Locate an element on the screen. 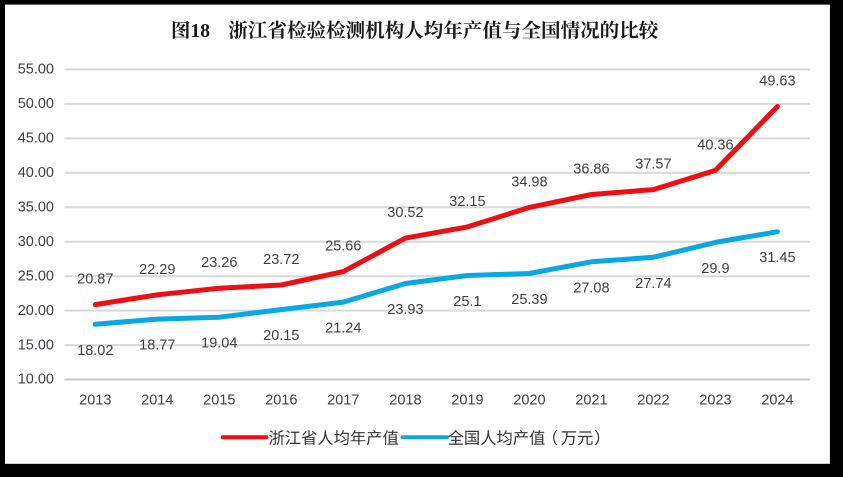 Image resolution: width=843 pixels, height=477 pixels. svg-text: 31.45 is located at coordinates (777, 258).